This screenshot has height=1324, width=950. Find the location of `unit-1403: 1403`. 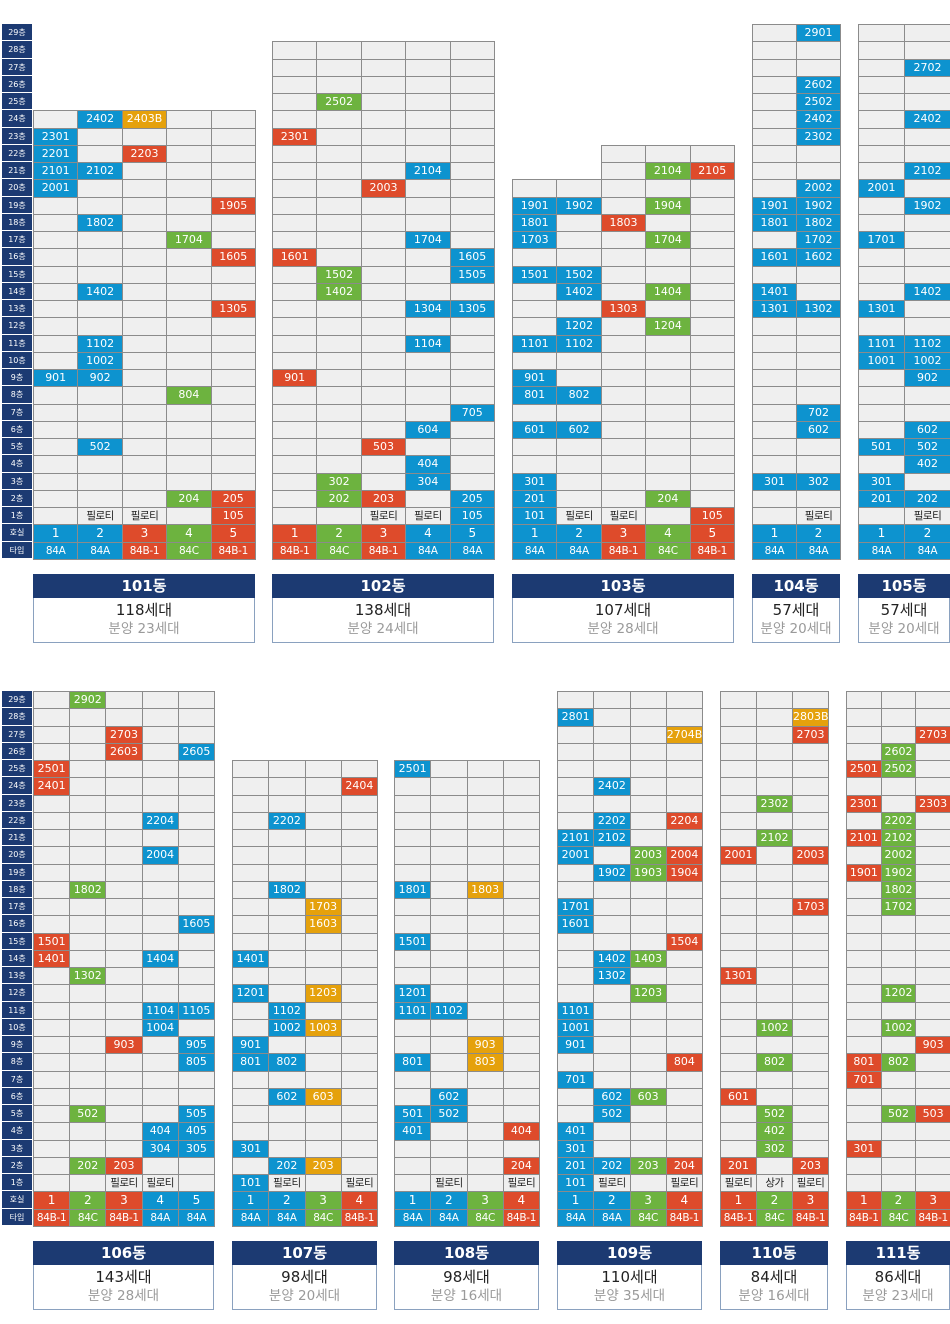

unit-1403: 1403 is located at coordinates (648, 958).